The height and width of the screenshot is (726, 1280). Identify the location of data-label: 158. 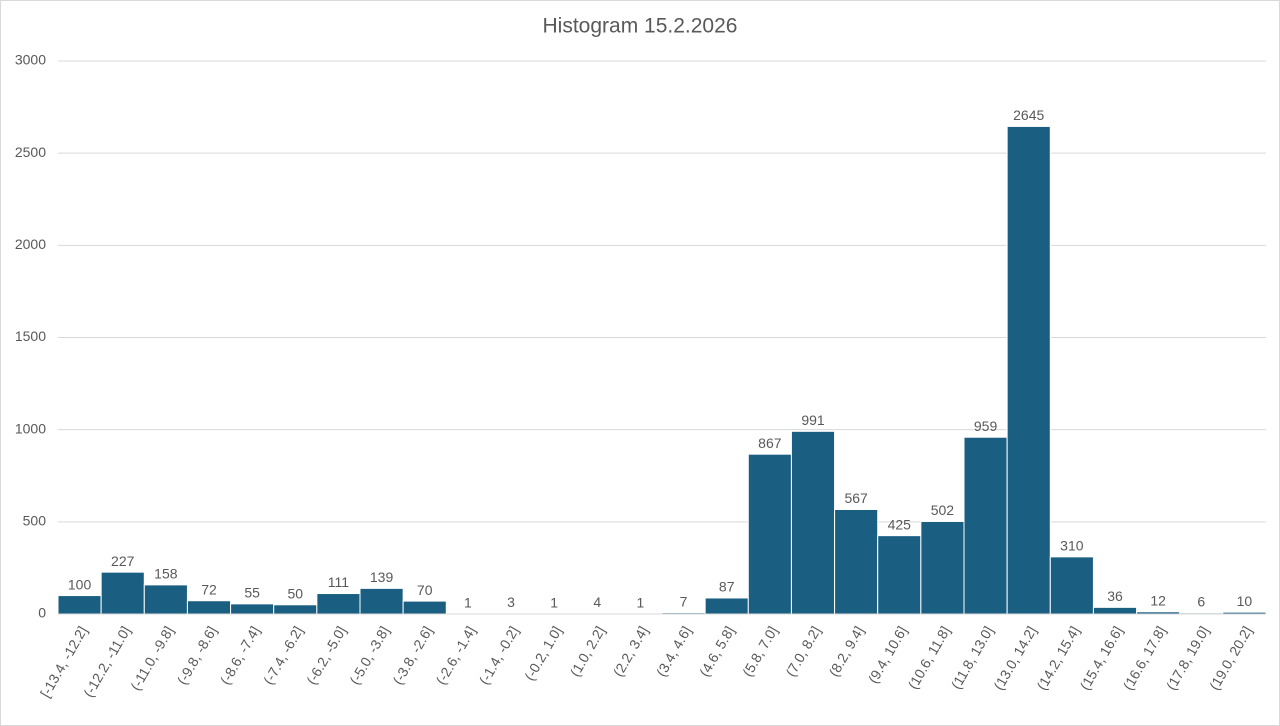
(166, 574).